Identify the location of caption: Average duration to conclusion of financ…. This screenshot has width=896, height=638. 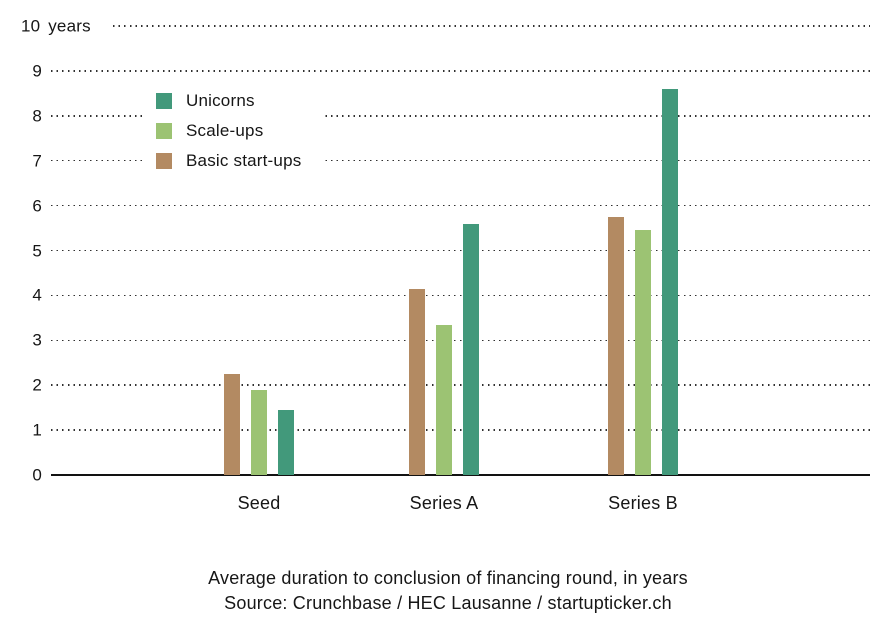
(448, 591).